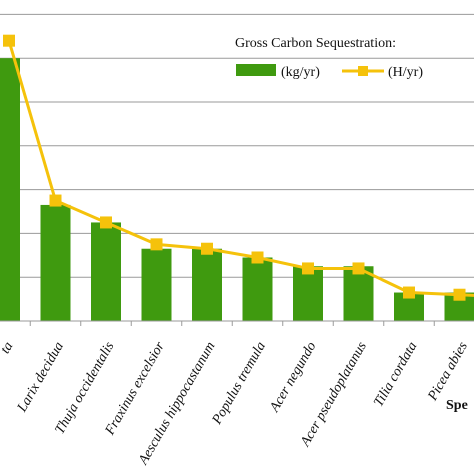 Image resolution: width=474 pixels, height=474 pixels. Describe the element at coordinates (232, 323) in the screenshot. I see `x-axis-ticks` at that location.